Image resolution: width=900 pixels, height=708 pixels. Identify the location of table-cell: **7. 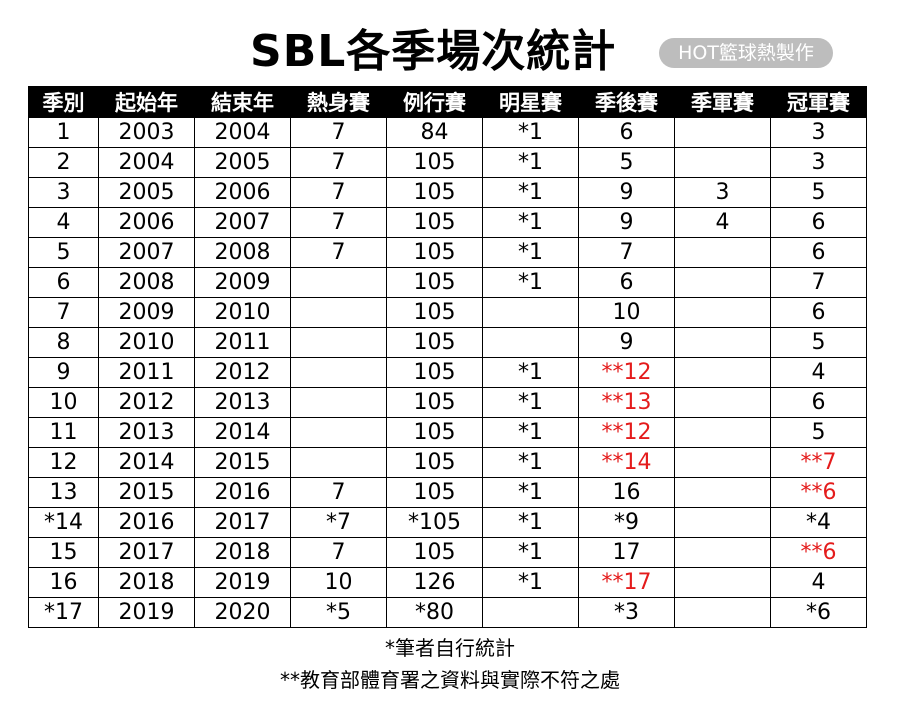
(818, 462).